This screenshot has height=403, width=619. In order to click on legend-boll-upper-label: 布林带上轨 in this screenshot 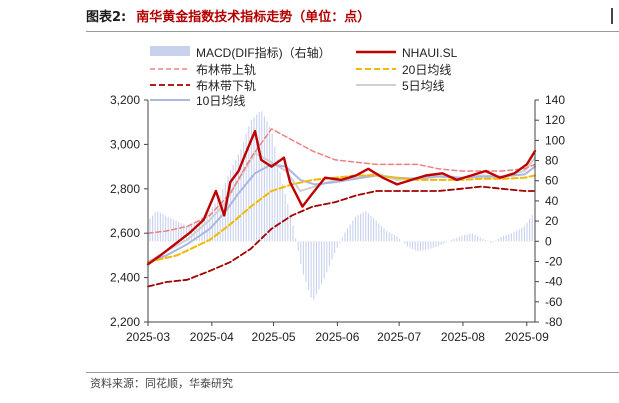, I will do `click(226, 70)`.